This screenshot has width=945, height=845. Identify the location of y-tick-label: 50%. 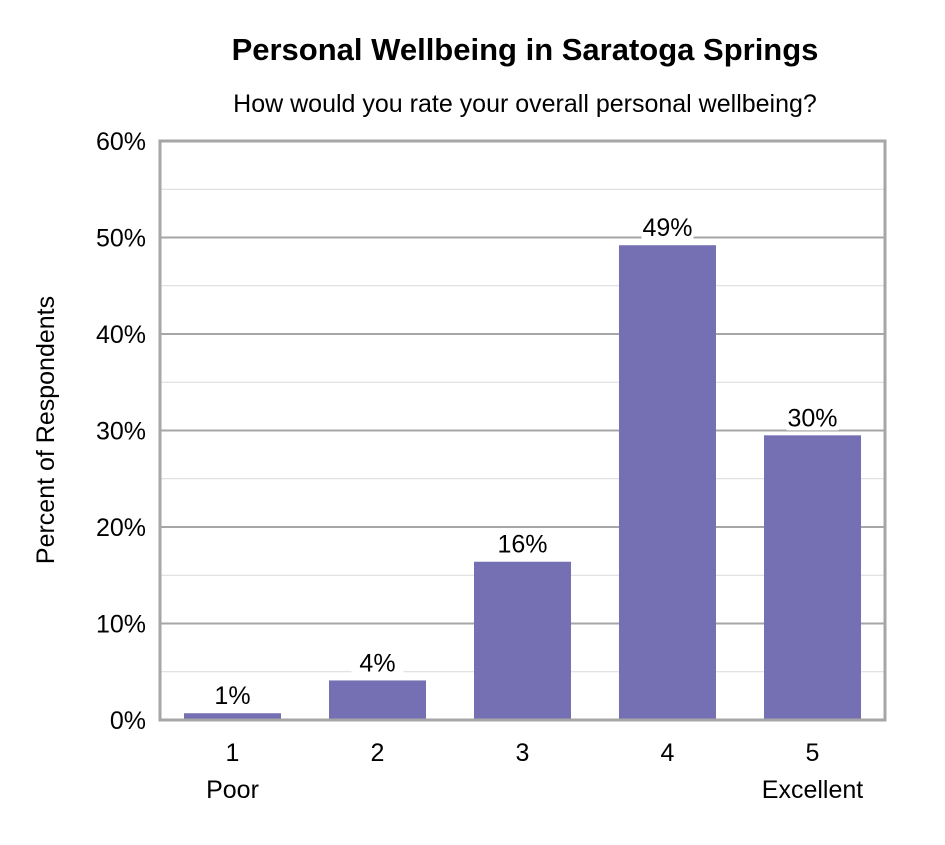
(121, 239).